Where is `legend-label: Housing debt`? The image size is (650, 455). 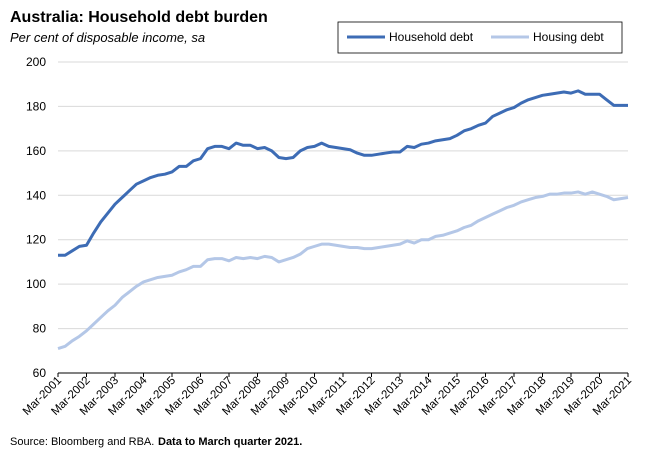 legend-label: Housing debt is located at coordinates (568, 37).